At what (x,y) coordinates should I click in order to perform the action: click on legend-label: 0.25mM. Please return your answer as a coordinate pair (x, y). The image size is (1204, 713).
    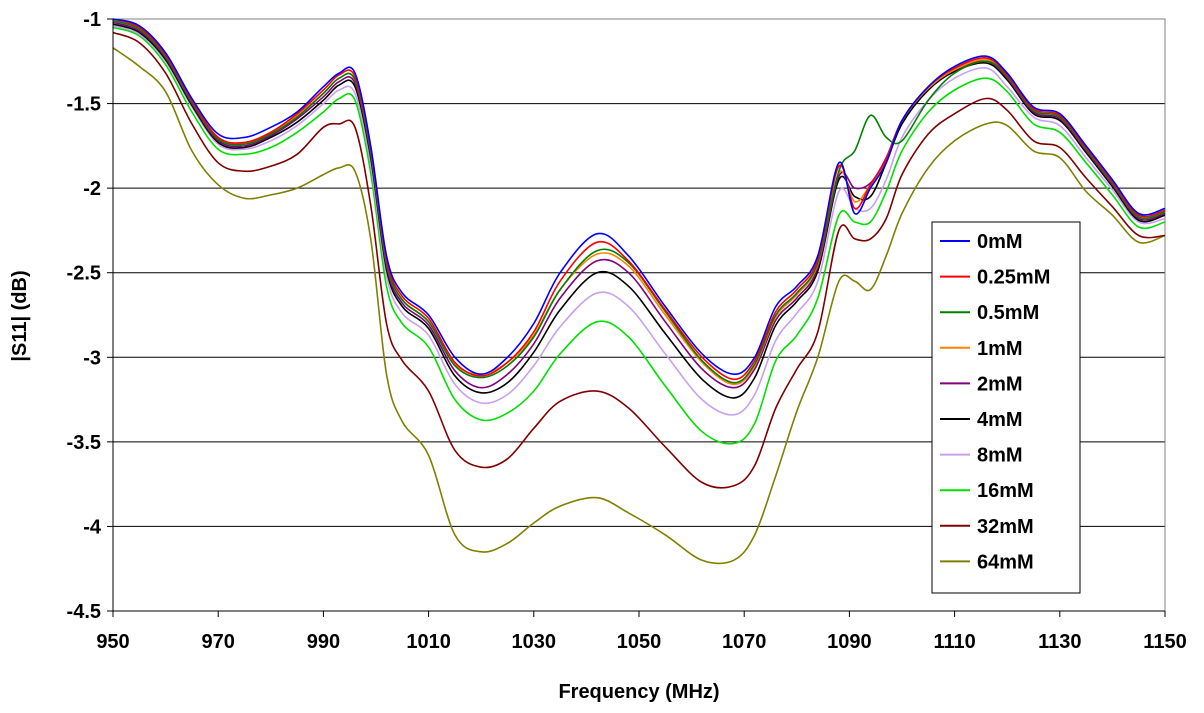
    Looking at the image, I should click on (1013, 278).